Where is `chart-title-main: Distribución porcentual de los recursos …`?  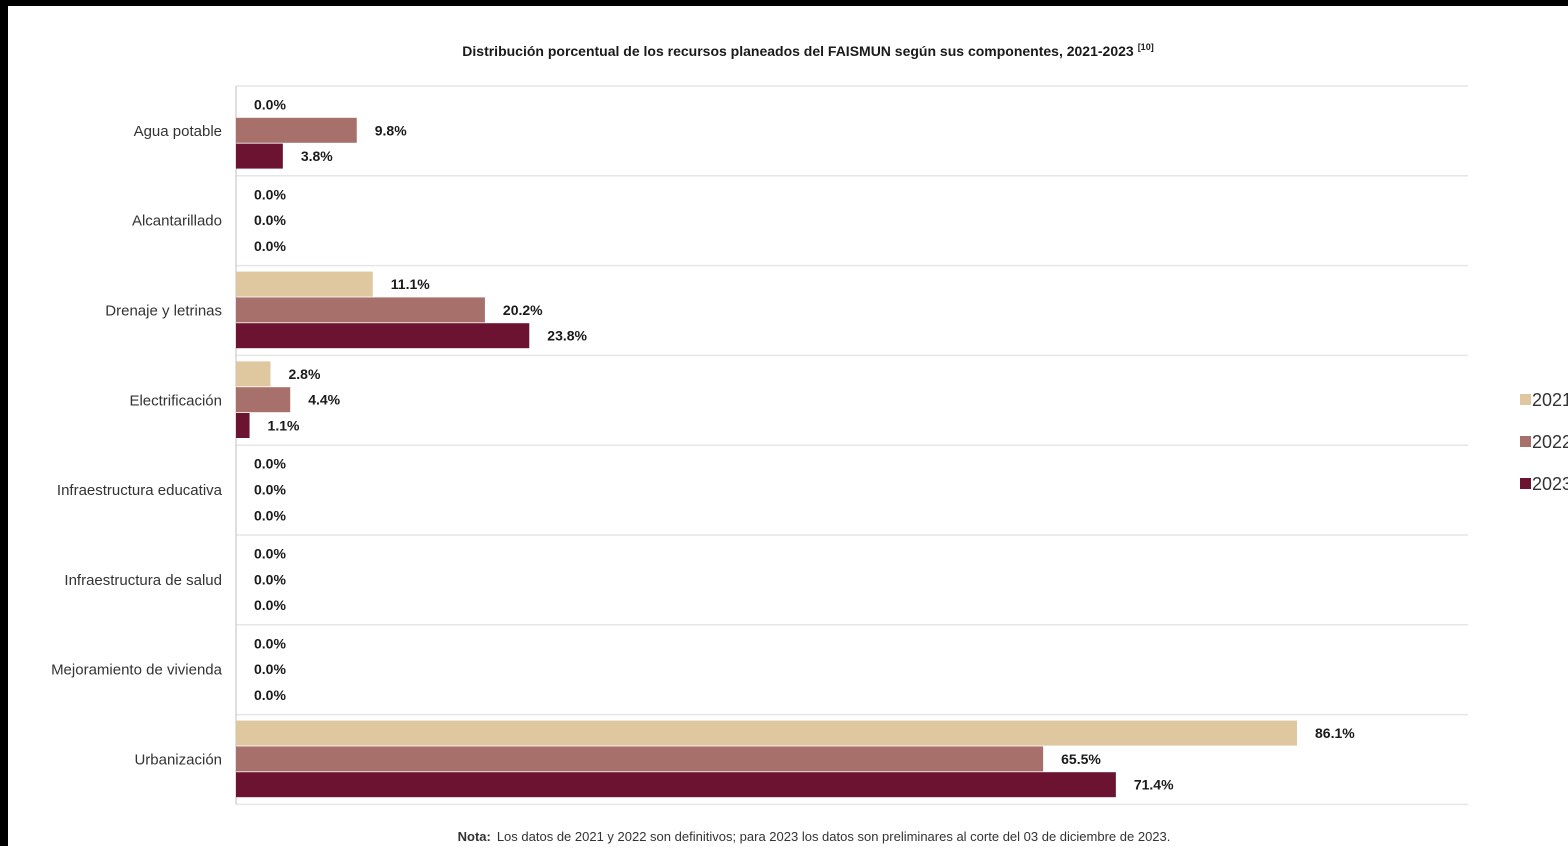 chart-title-main: Distribución porcentual de los recursos … is located at coordinates (798, 51).